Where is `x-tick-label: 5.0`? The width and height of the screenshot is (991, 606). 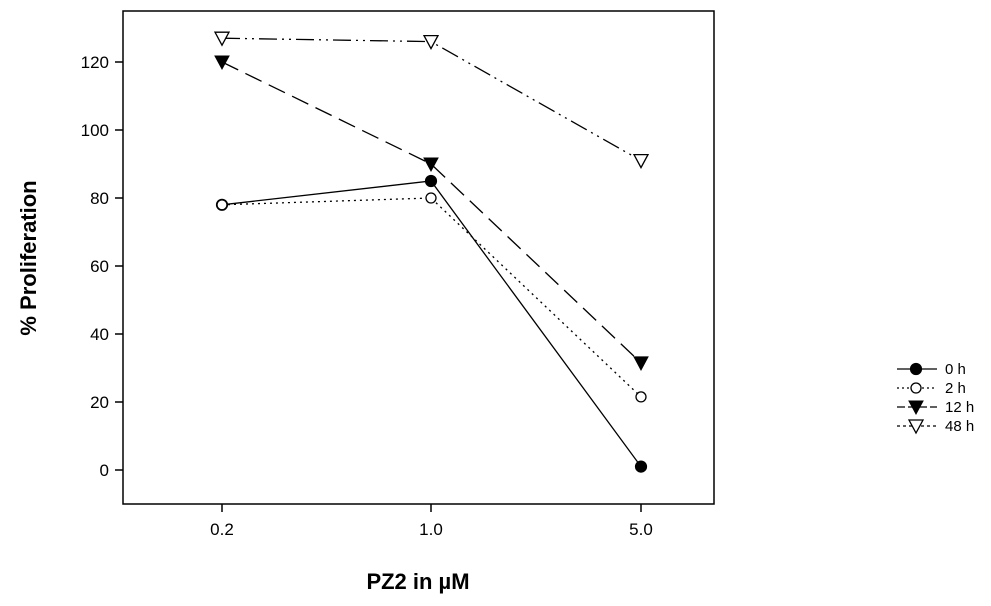
x-tick-label: 5.0 is located at coordinates (641, 529).